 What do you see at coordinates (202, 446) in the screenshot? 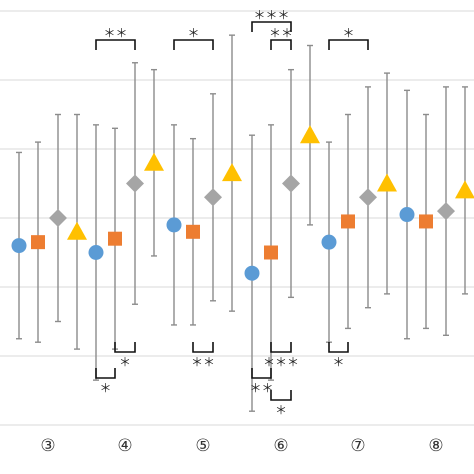
I see `category-label: ⑤` at bounding box center [202, 446].